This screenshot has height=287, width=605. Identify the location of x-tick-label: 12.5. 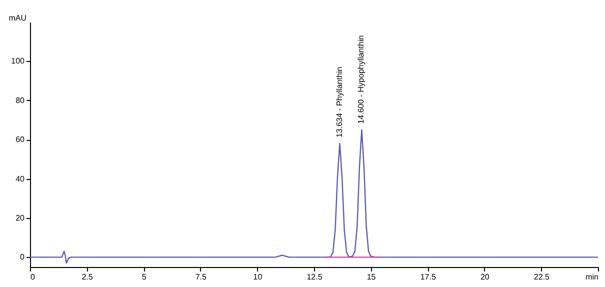
(314, 277).